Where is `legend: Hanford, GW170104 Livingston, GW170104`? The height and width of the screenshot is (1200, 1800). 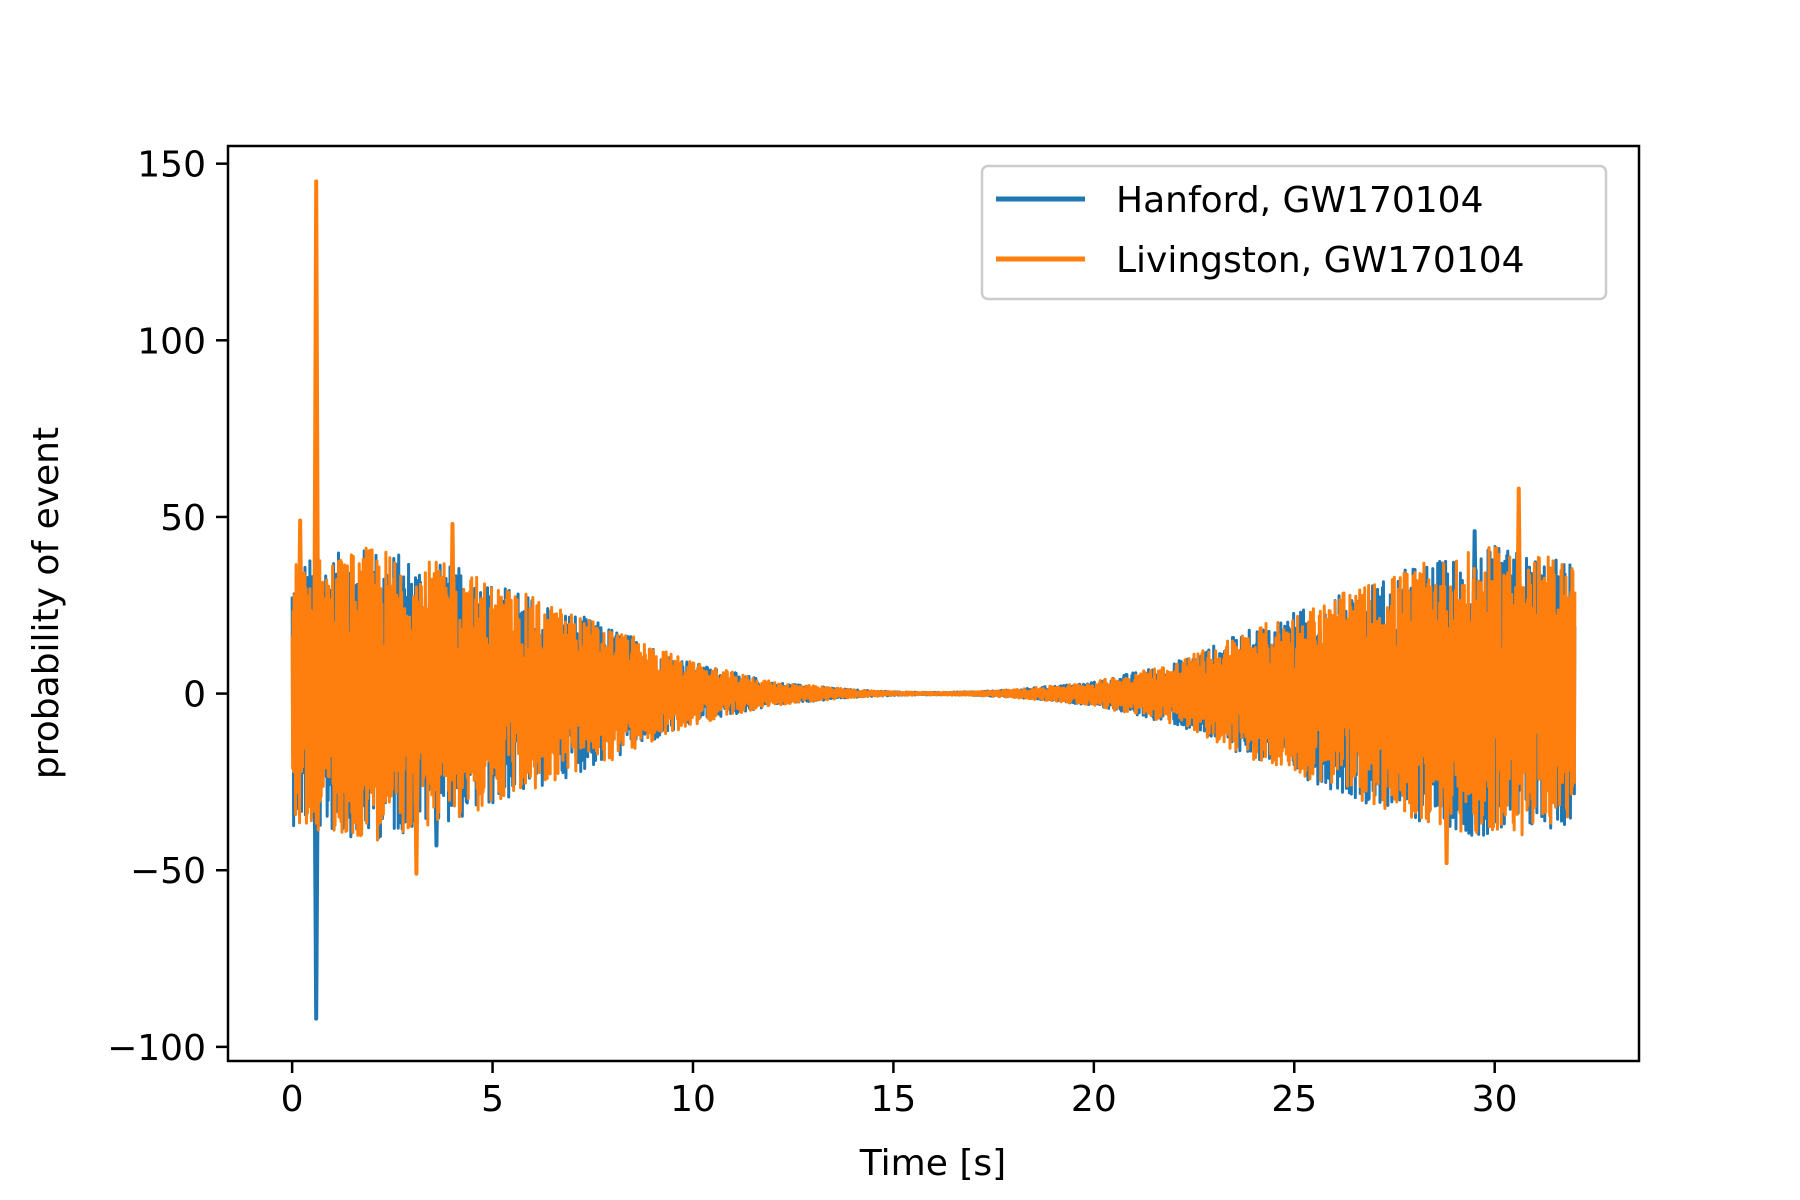 legend: Hanford, GW170104 Livingston, GW170104 is located at coordinates (1294, 232).